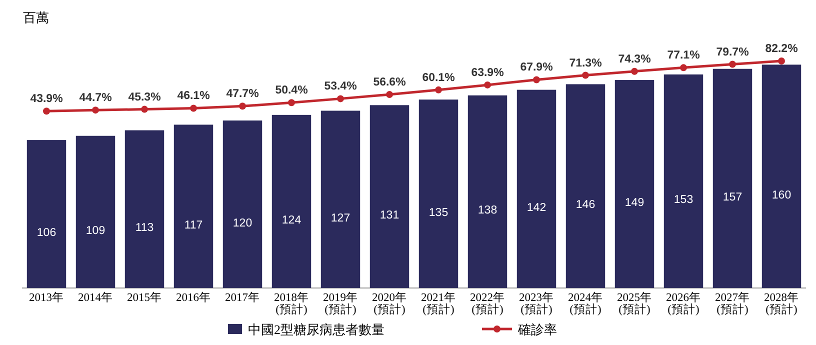  Describe the element at coordinates (242, 223) in the screenshot. I see `data-label: 120` at that location.